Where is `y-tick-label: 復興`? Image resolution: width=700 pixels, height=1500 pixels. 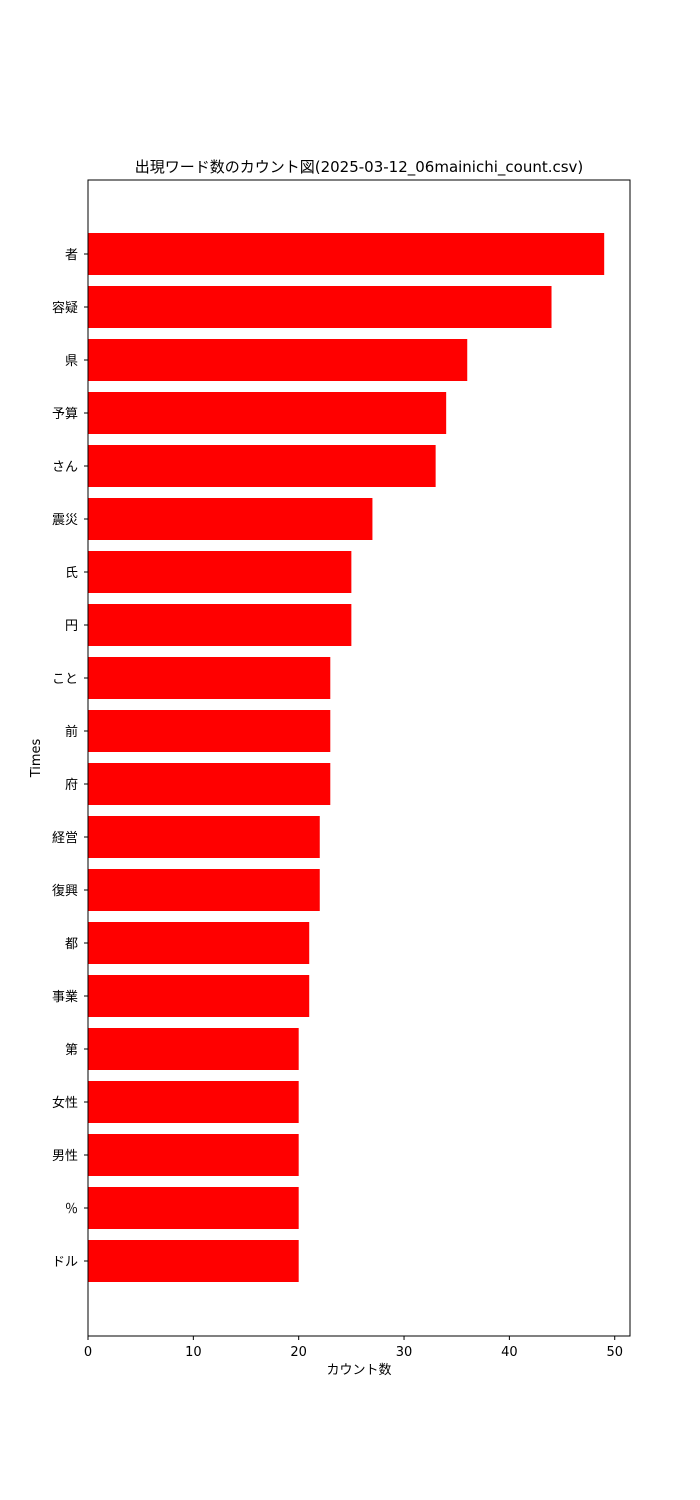 y-tick-label: 復興 is located at coordinates (65, 891).